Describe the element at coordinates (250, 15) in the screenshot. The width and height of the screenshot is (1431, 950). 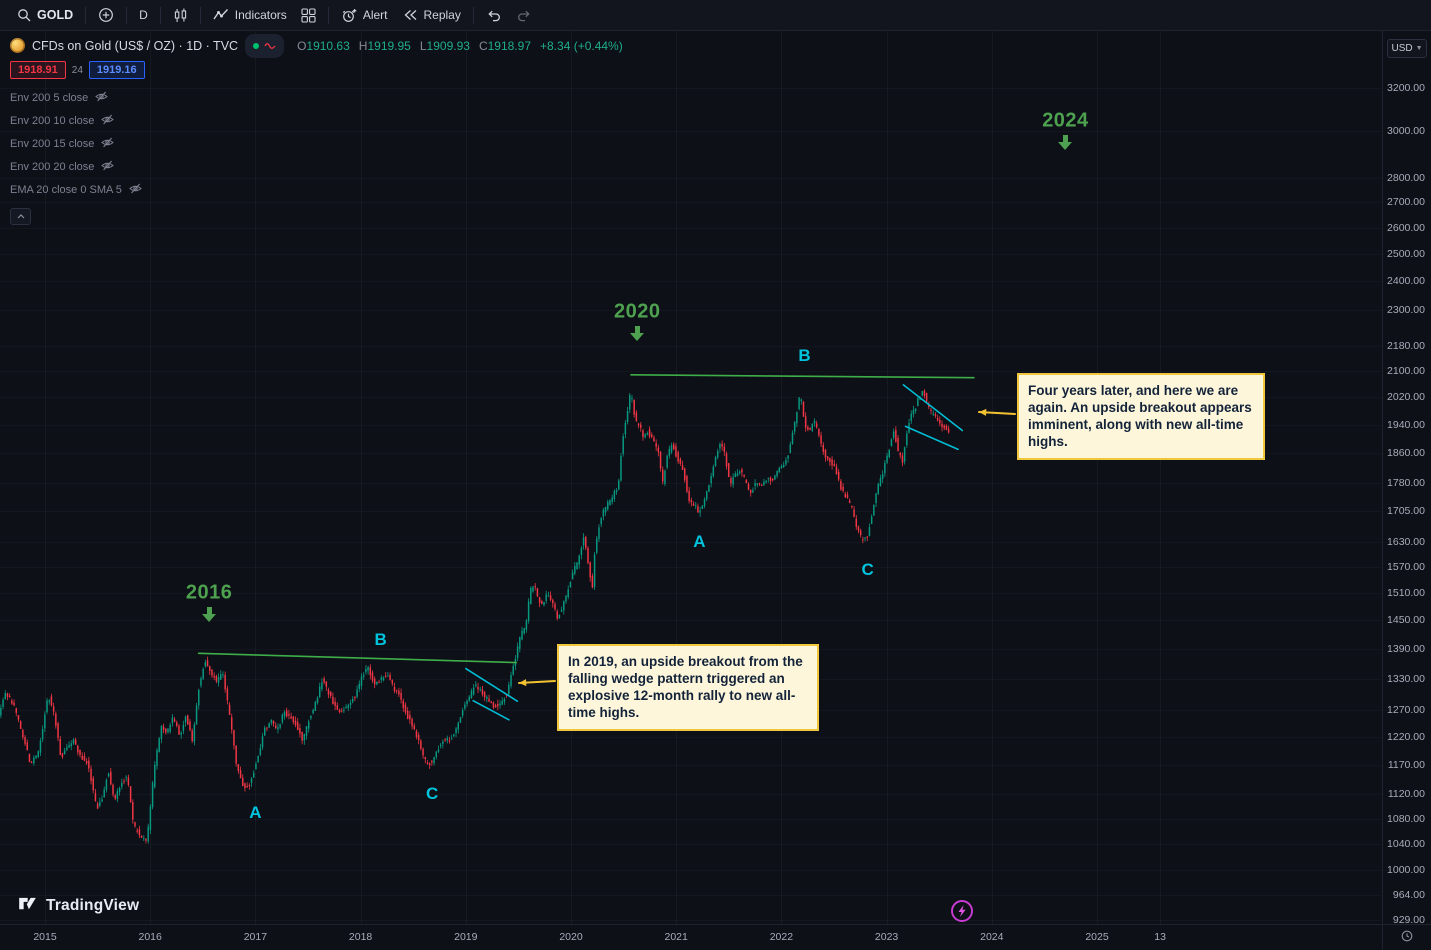
I see `indicators-button: Indicators` at that location.